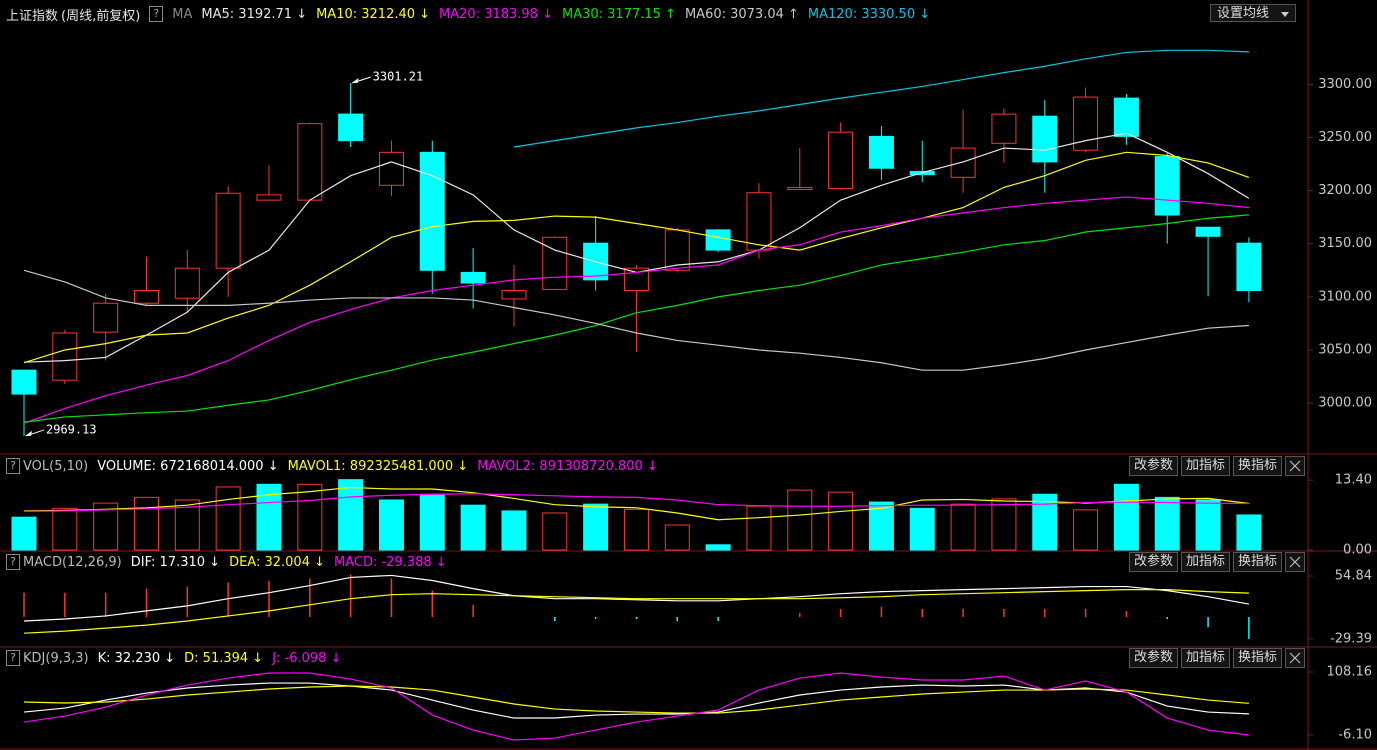 The width and height of the screenshot is (1377, 750). I want to click on panel-title: KDJ(9,3,3), so click(56, 658).